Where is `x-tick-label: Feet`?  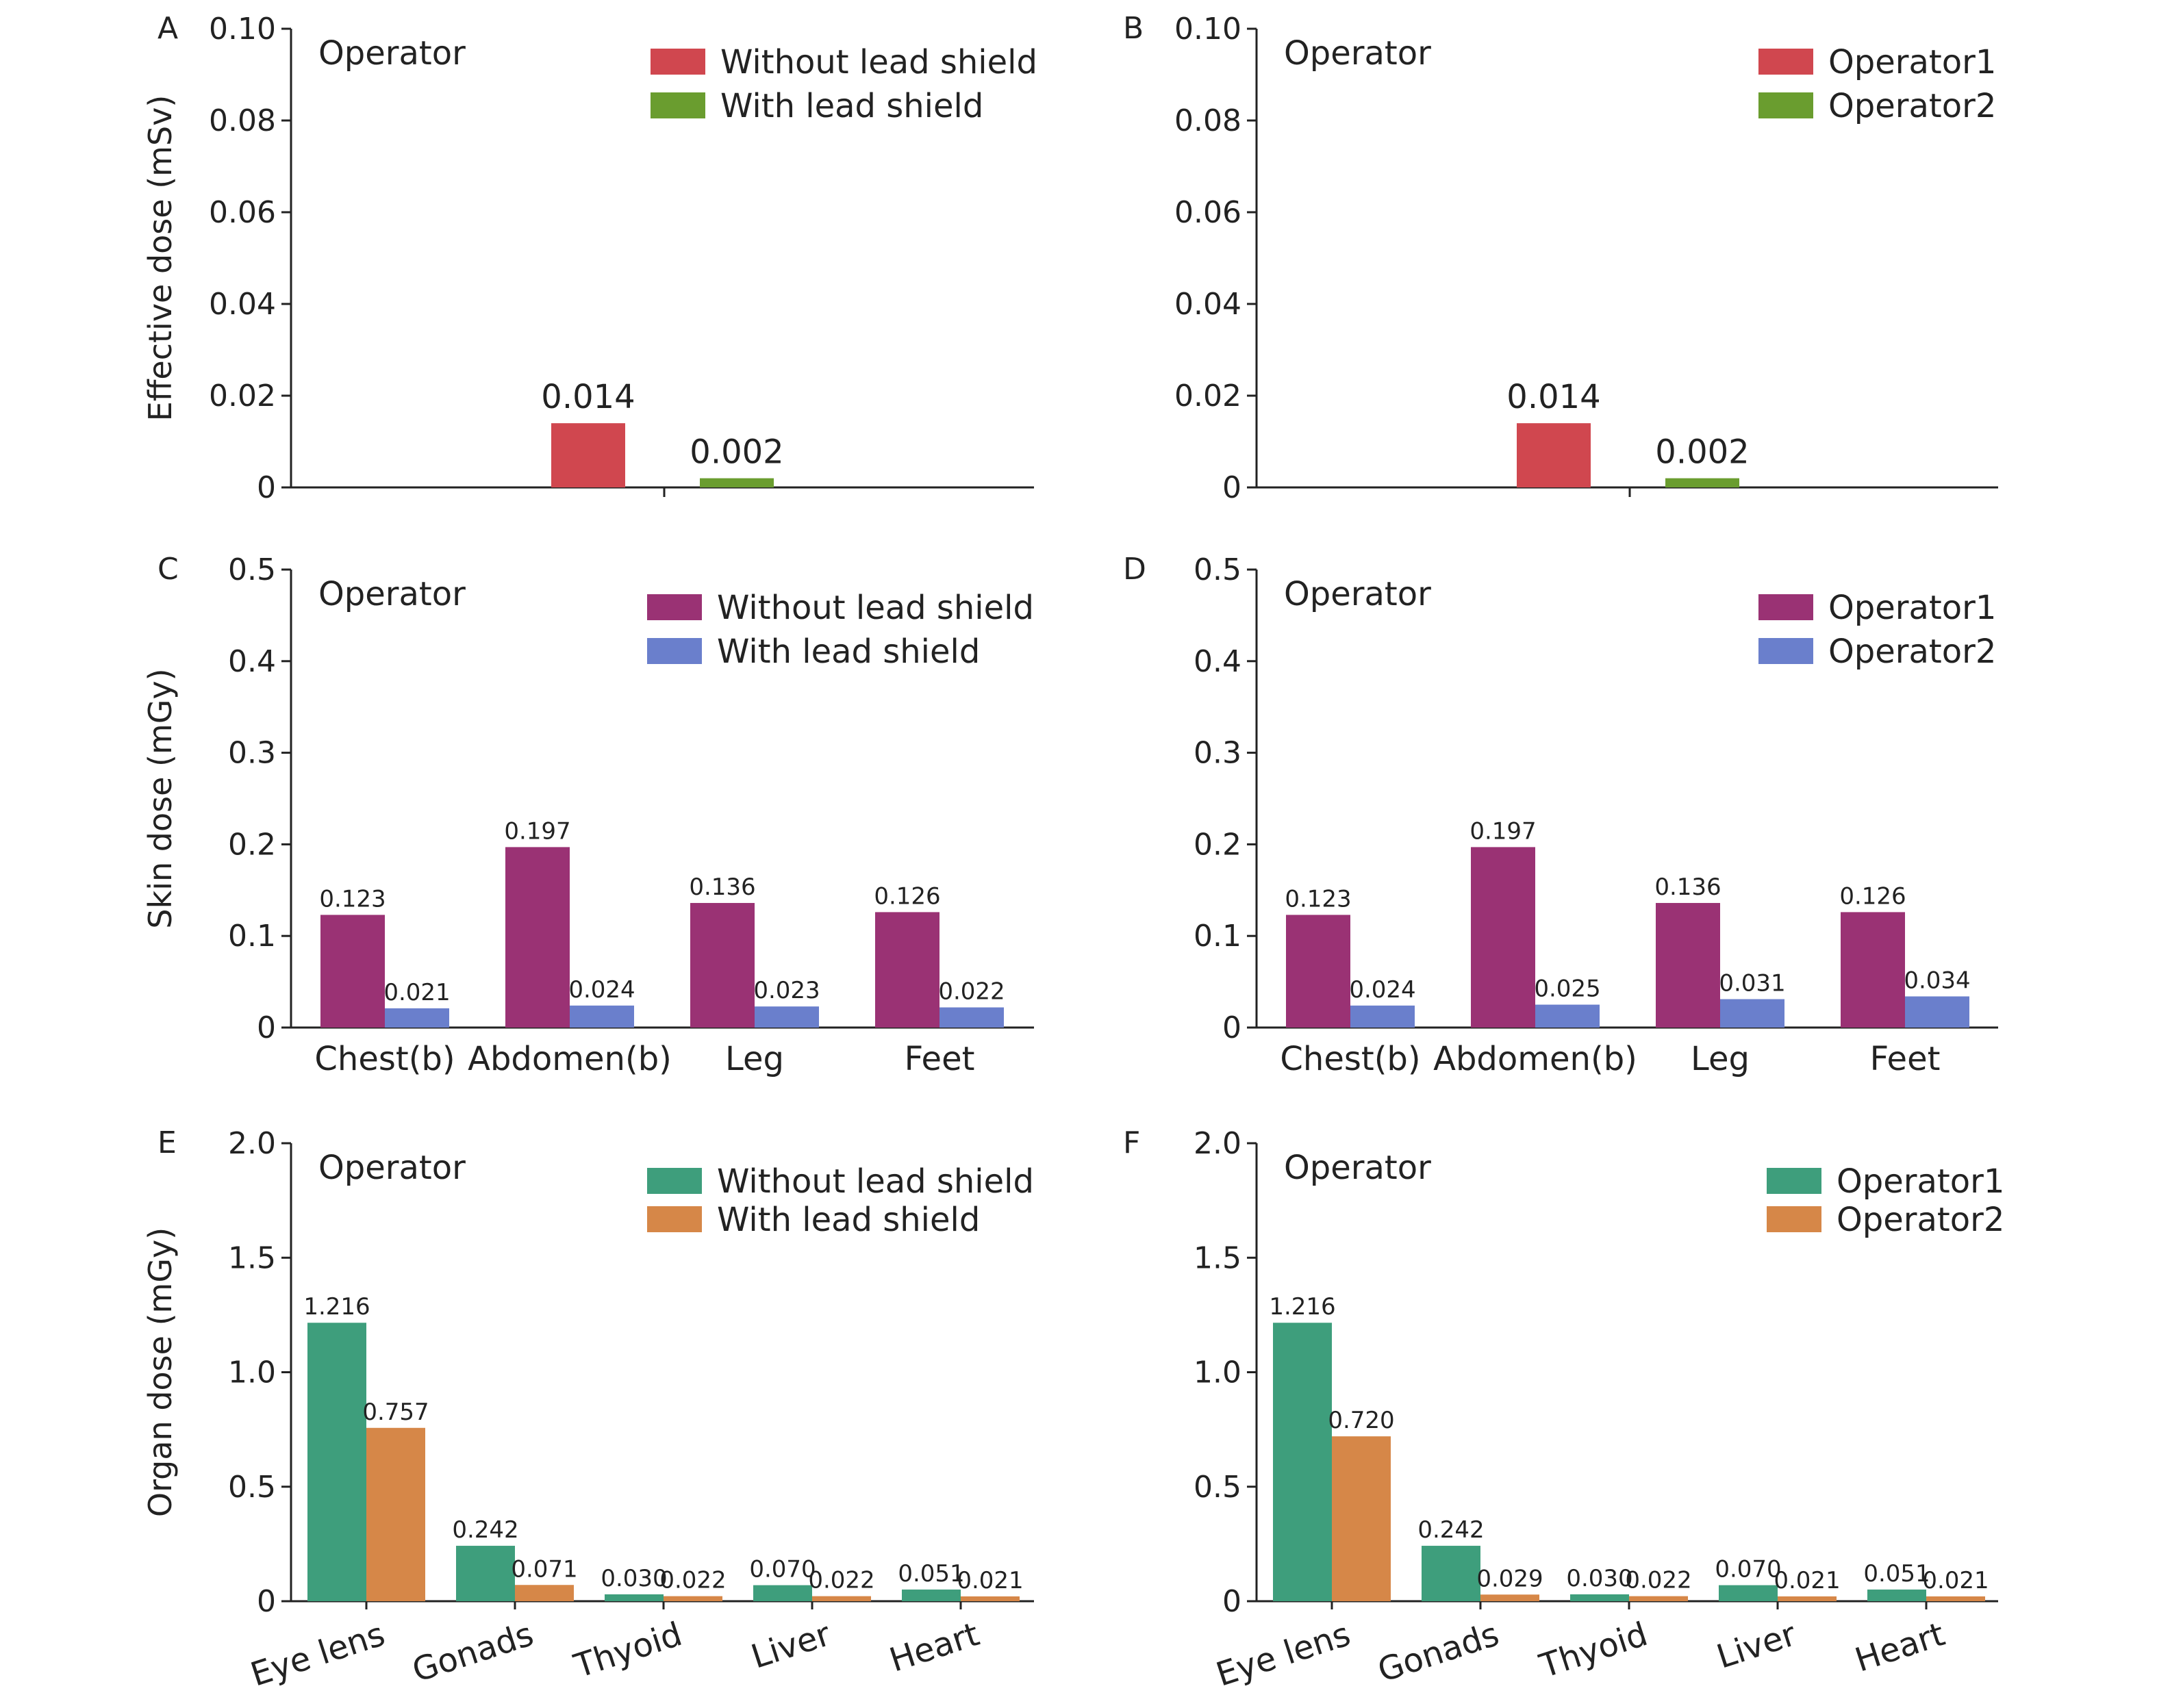
x-tick-label: Feet is located at coordinates (940, 1059).